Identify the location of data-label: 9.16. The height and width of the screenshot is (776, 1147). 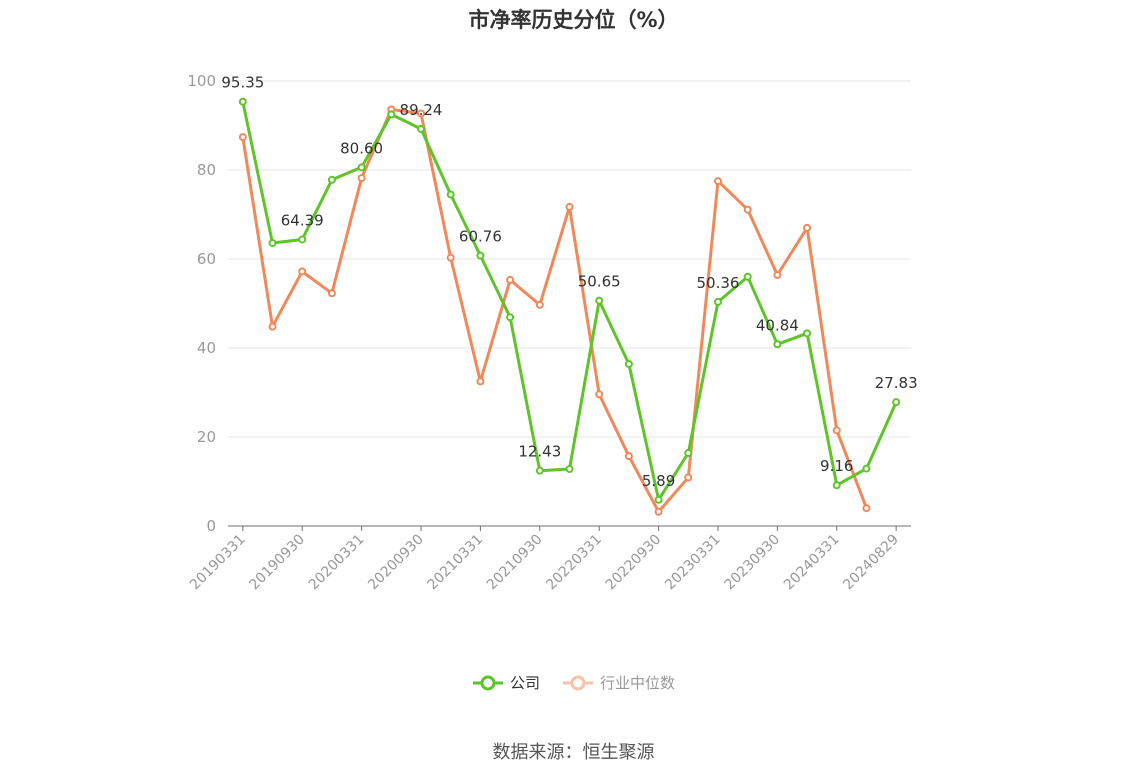
(836, 466).